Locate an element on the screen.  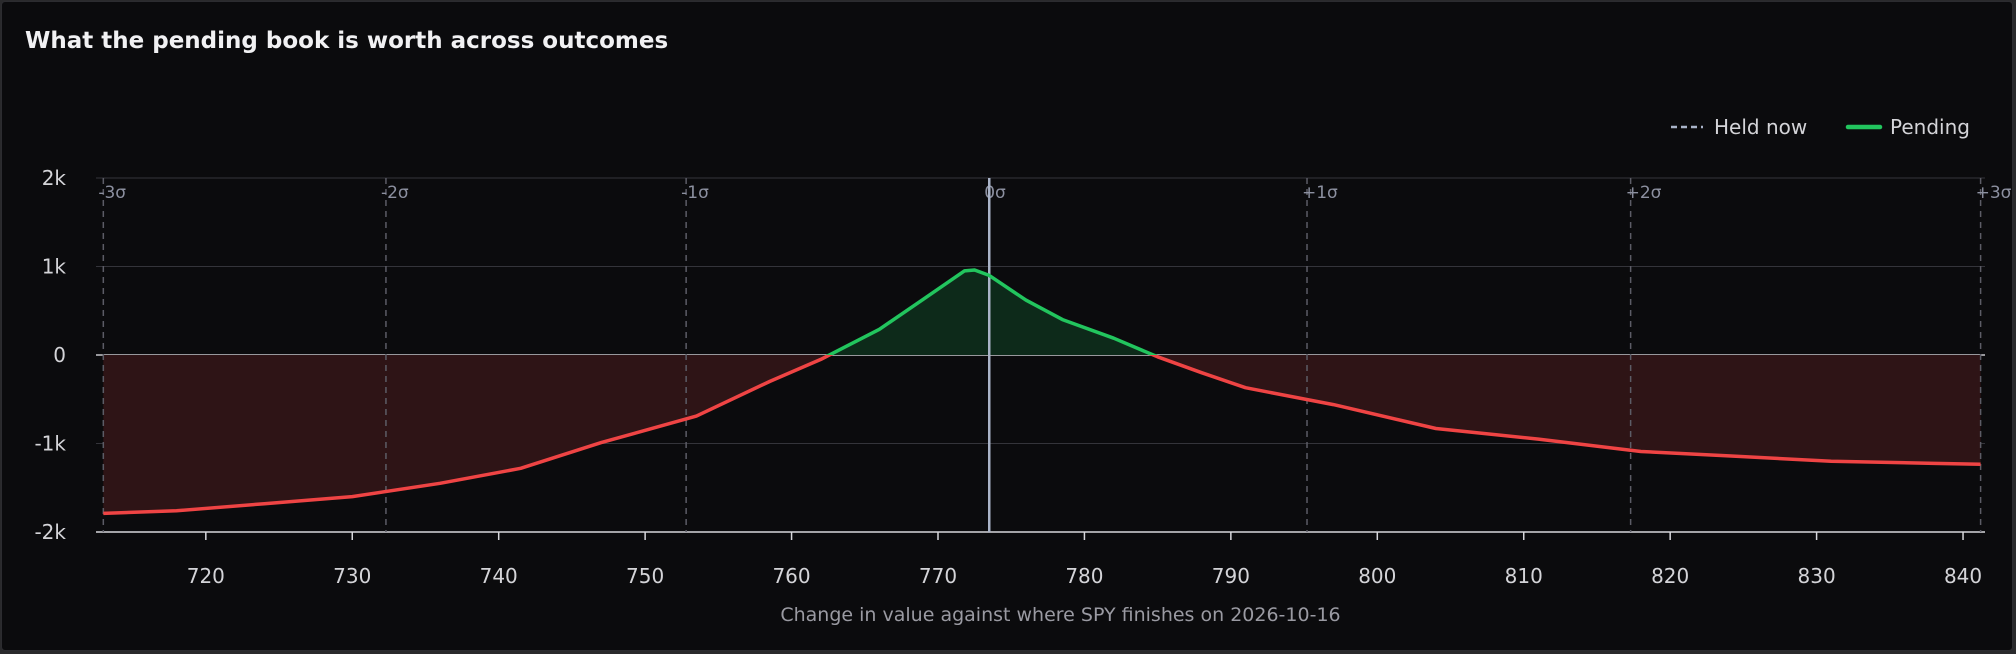
x-tick-label: 830 is located at coordinates (1817, 576).